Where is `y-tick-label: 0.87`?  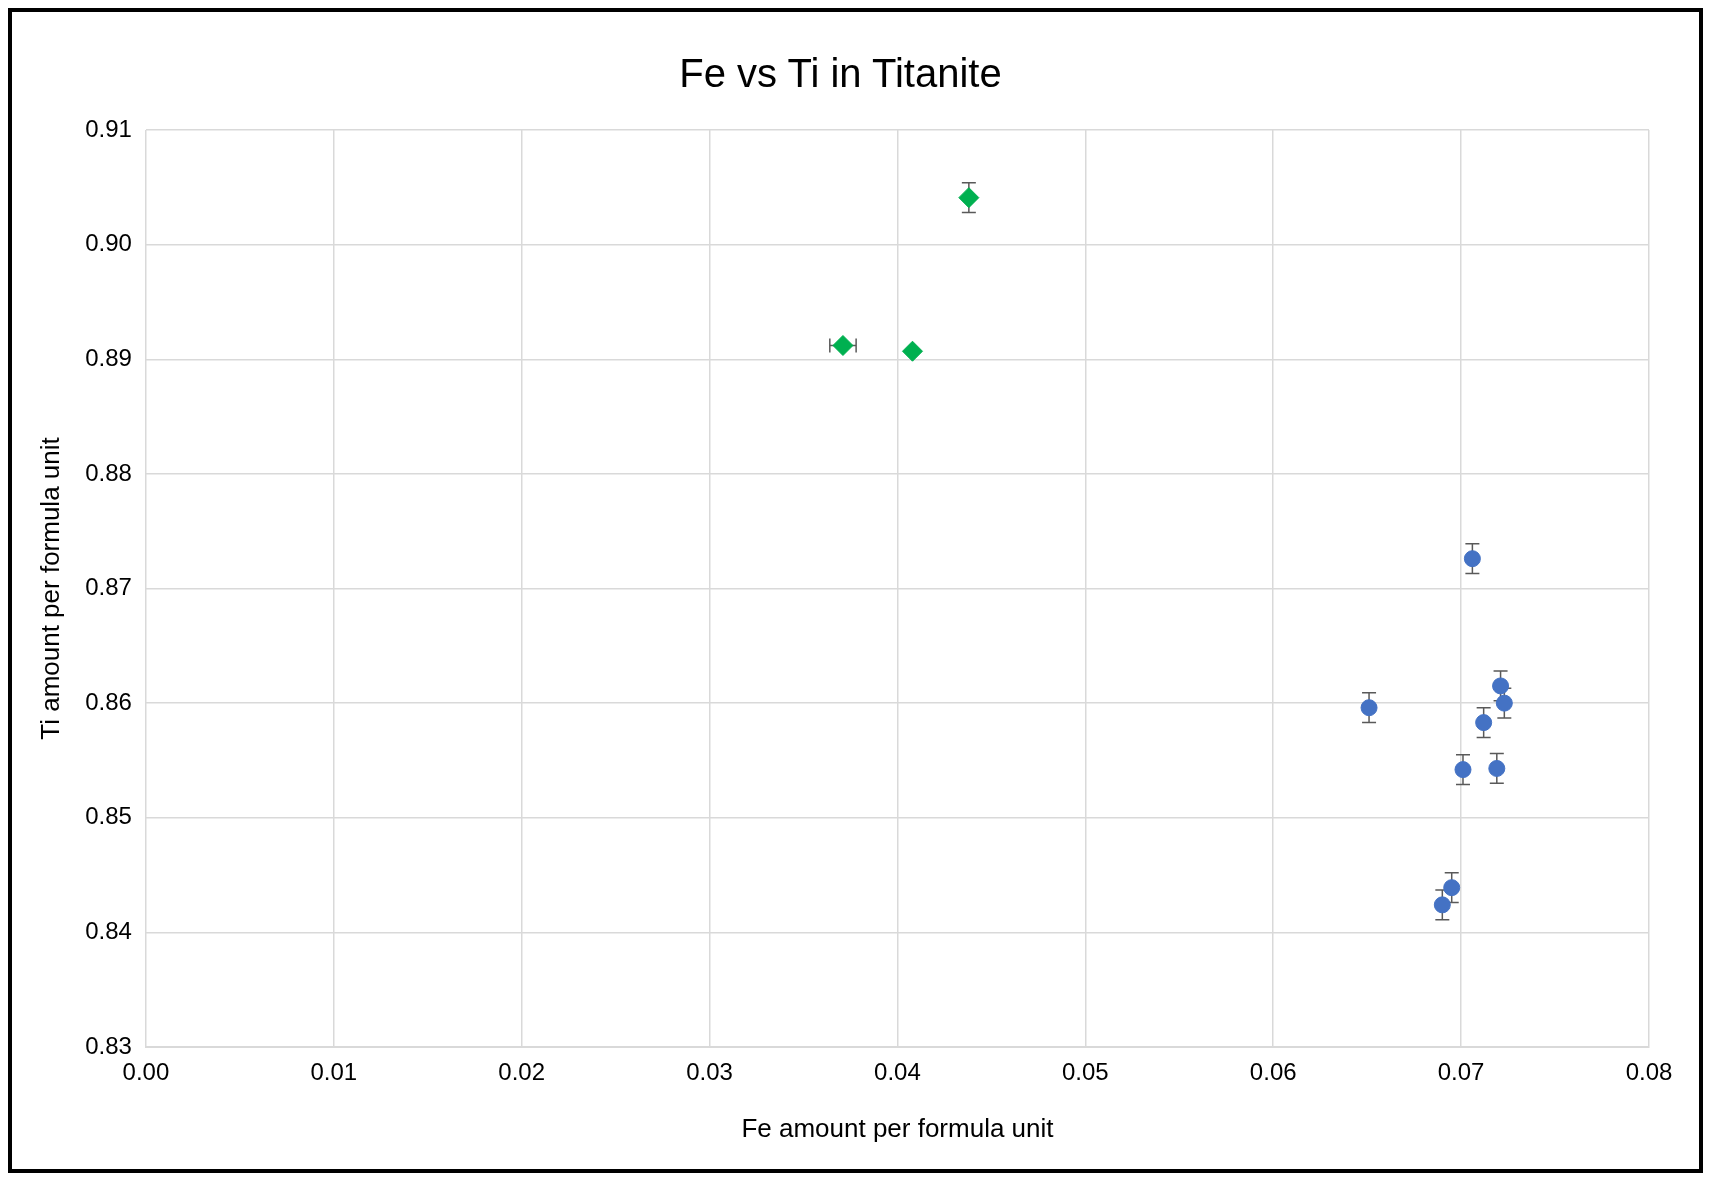 y-tick-label: 0.87 is located at coordinates (108, 587).